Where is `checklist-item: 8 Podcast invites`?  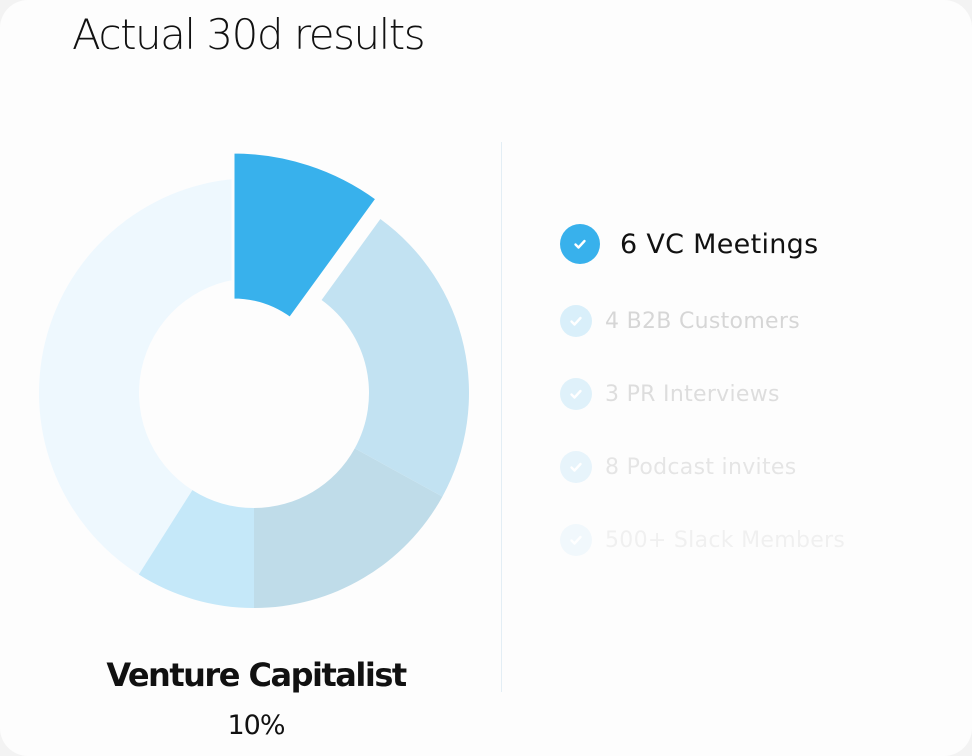 checklist-item: 8 Podcast invites is located at coordinates (678, 467).